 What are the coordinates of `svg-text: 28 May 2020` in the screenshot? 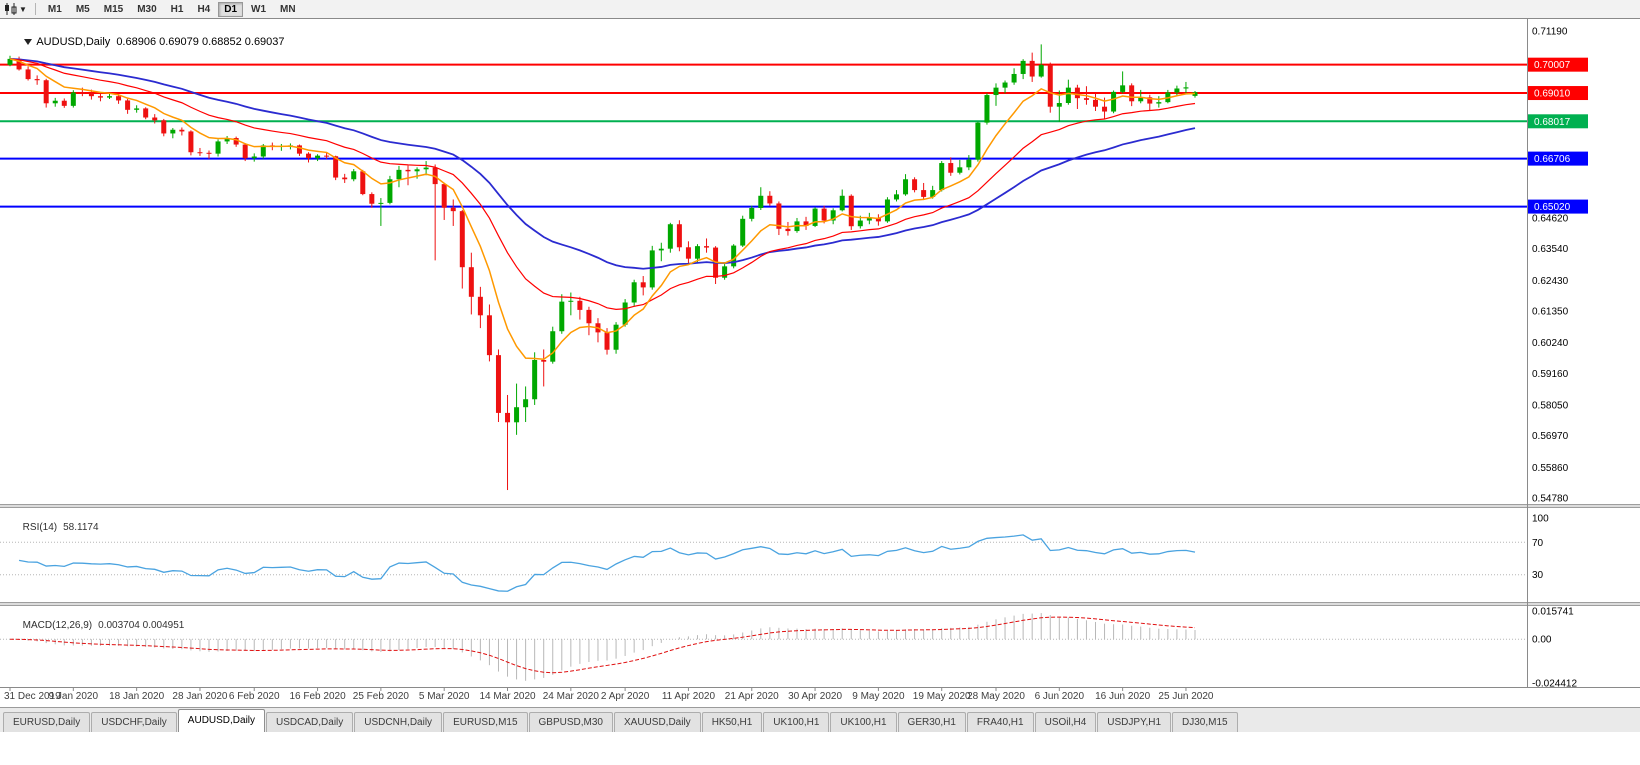 It's located at (996, 696).